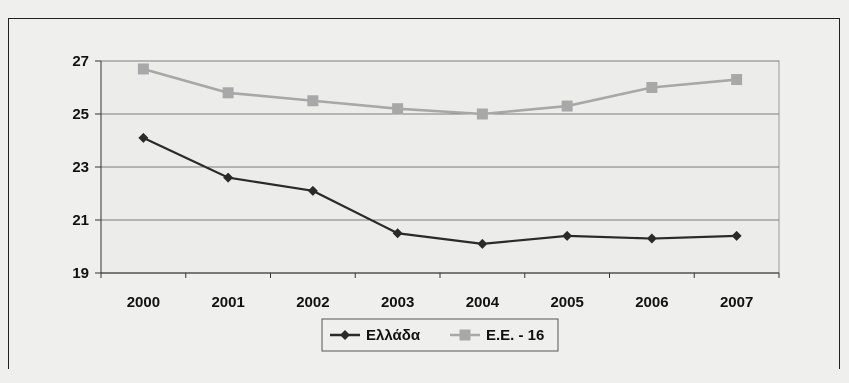 The height and width of the screenshot is (383, 849). Describe the element at coordinates (566, 302) in the screenshot. I see `x-tick-label: 2005` at that location.